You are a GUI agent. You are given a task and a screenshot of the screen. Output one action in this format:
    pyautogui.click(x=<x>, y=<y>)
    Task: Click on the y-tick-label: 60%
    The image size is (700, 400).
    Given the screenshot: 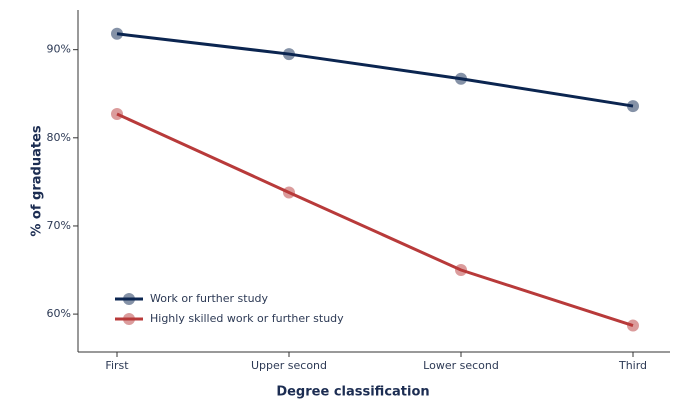 What is the action you would take?
    pyautogui.click(x=59, y=313)
    